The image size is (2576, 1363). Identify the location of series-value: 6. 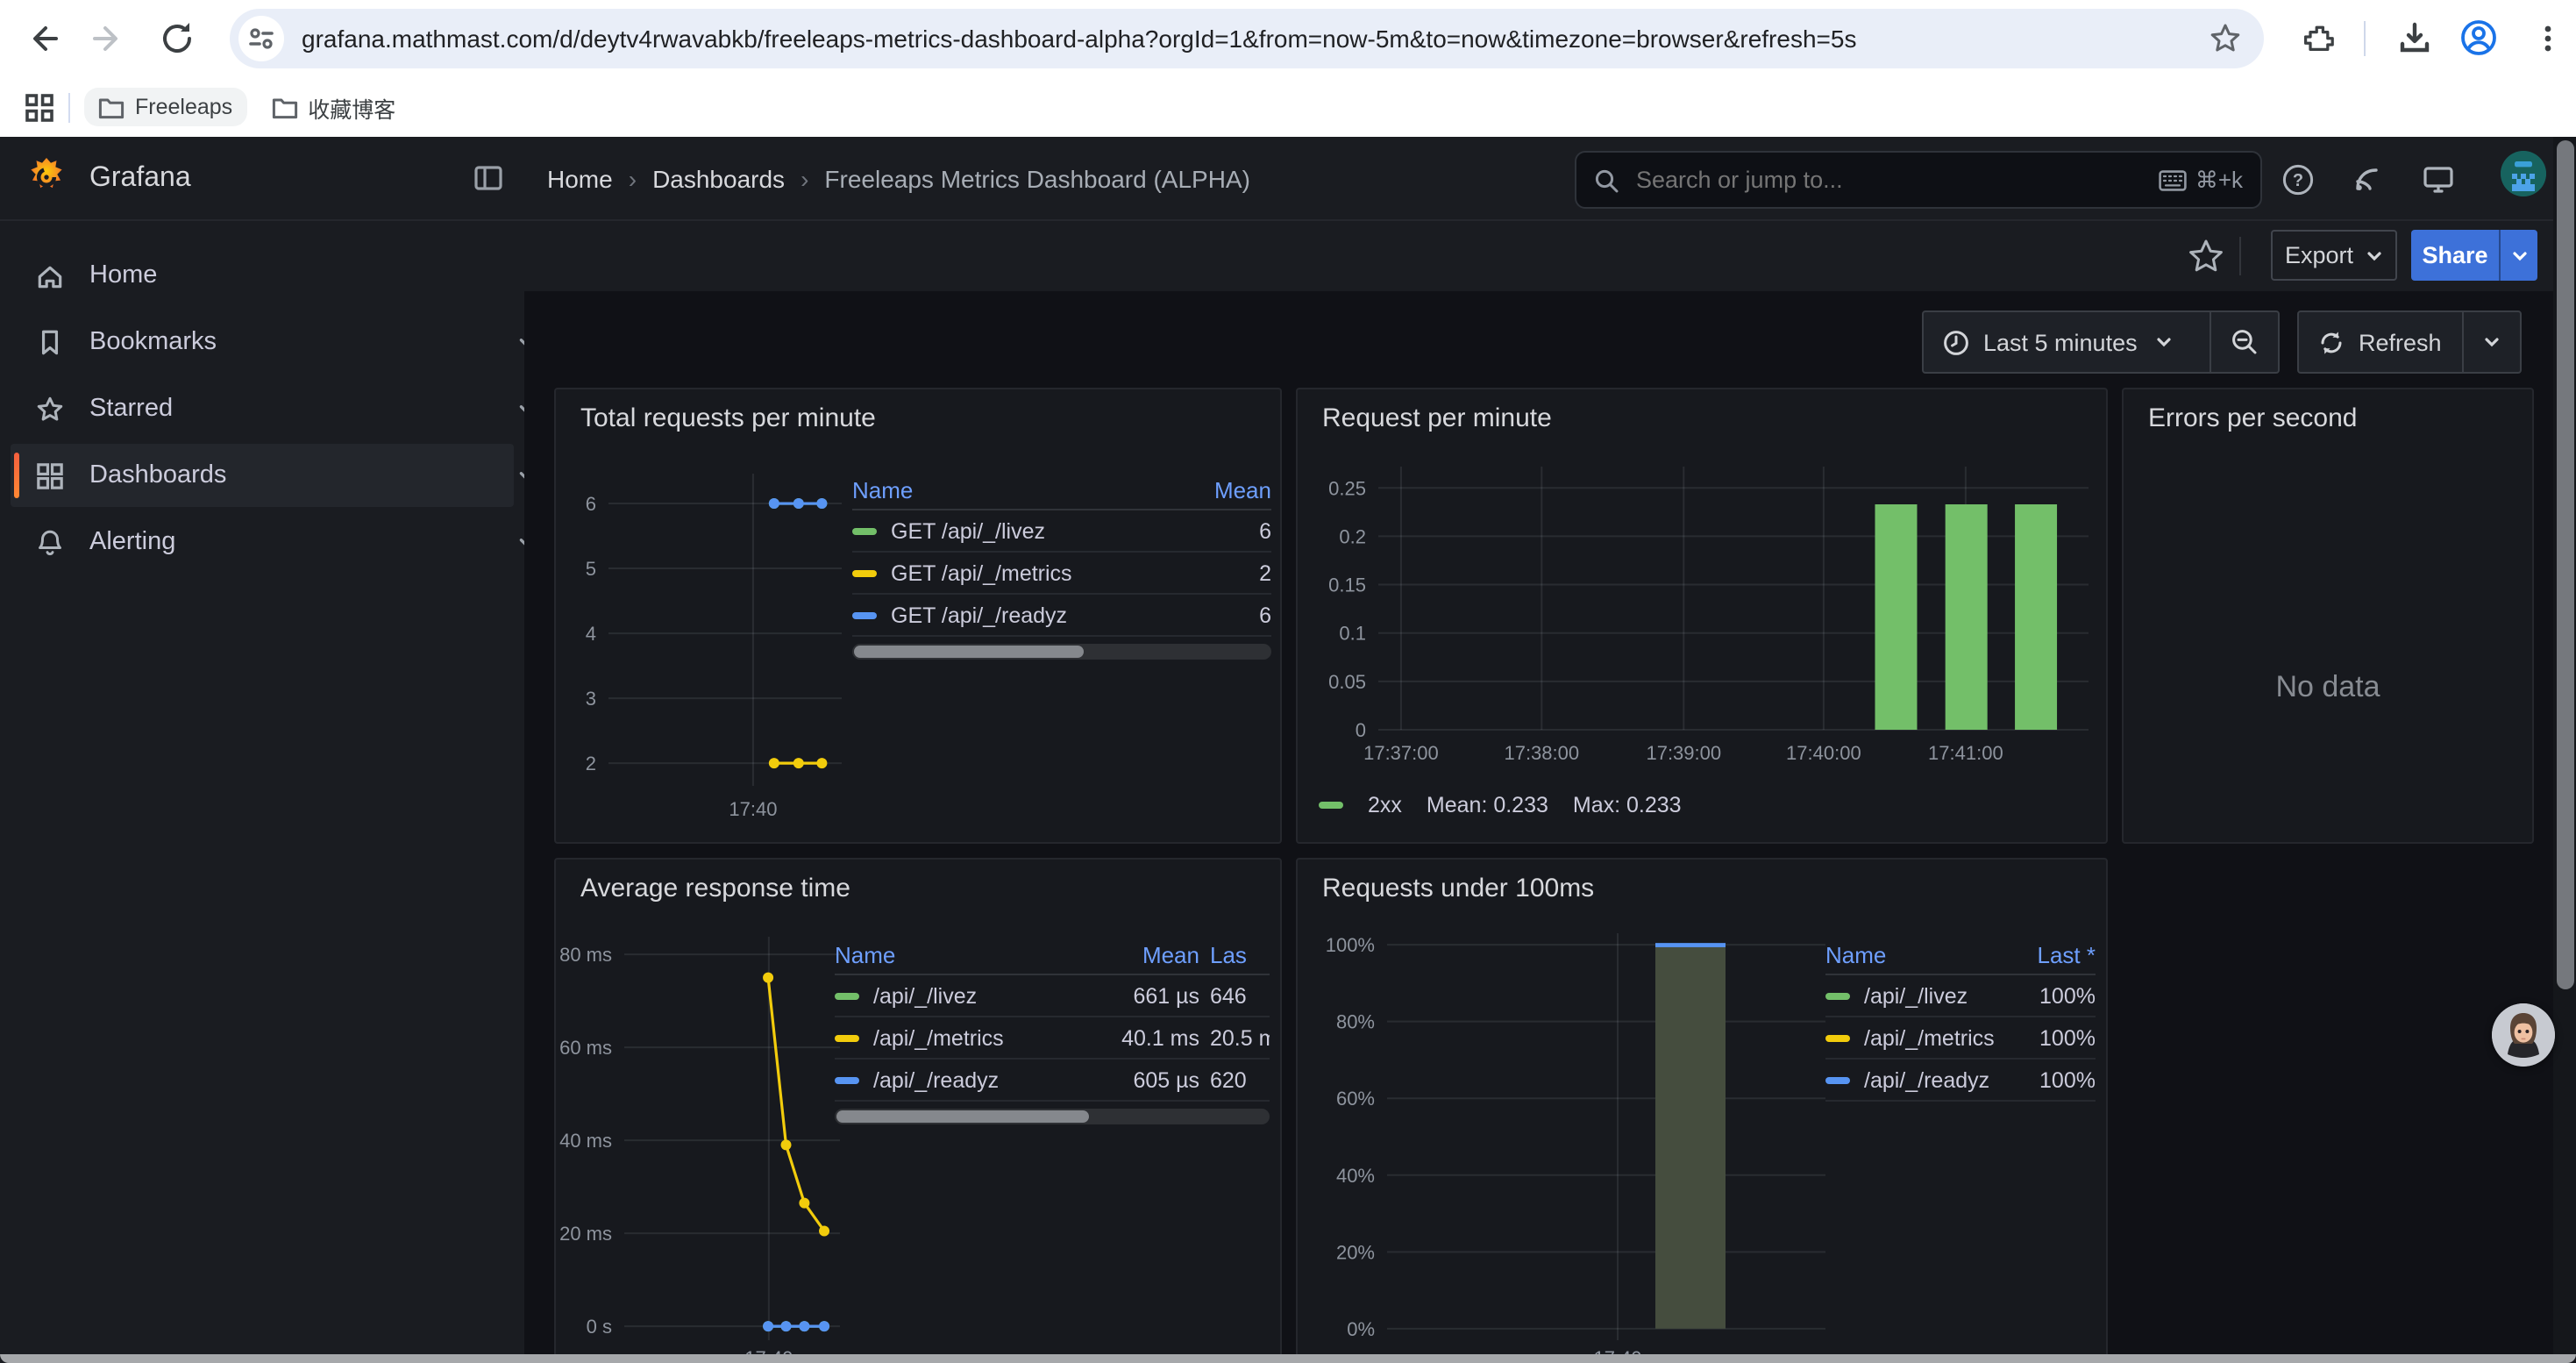
(1265, 615).